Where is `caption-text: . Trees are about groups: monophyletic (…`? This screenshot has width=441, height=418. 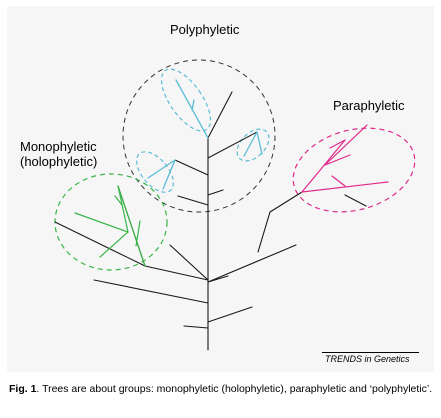 caption-text: . Trees are about groups: monophyletic (… is located at coordinates (234, 389).